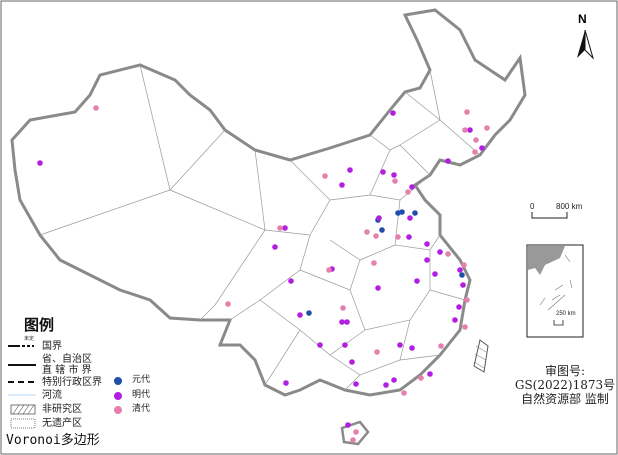  I want to click on legend-qing-dot, so click(118, 410).